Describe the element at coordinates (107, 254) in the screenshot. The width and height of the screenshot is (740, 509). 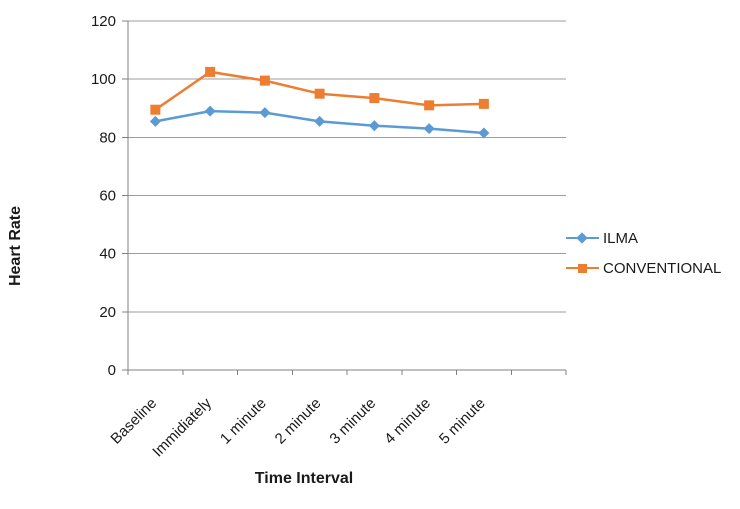
I see `y-tick-label-40: 40` at that location.